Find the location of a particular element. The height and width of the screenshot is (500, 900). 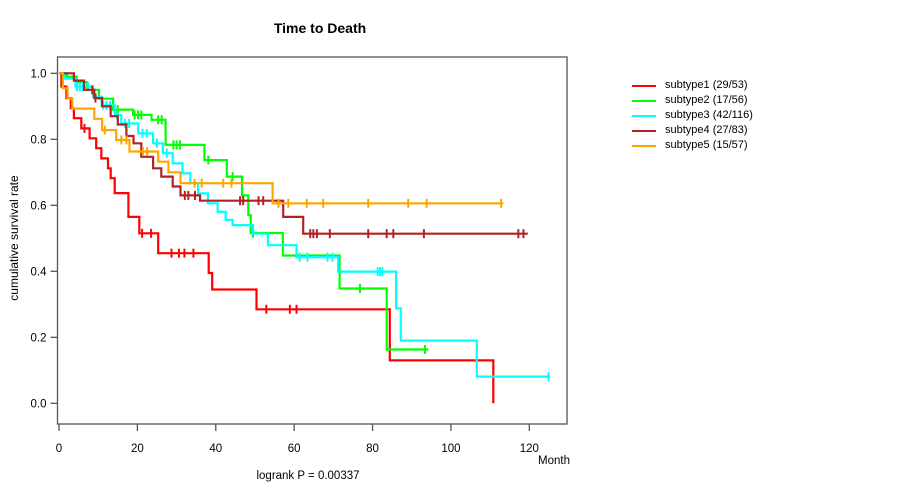

x-tick-label: 60 is located at coordinates (294, 449).